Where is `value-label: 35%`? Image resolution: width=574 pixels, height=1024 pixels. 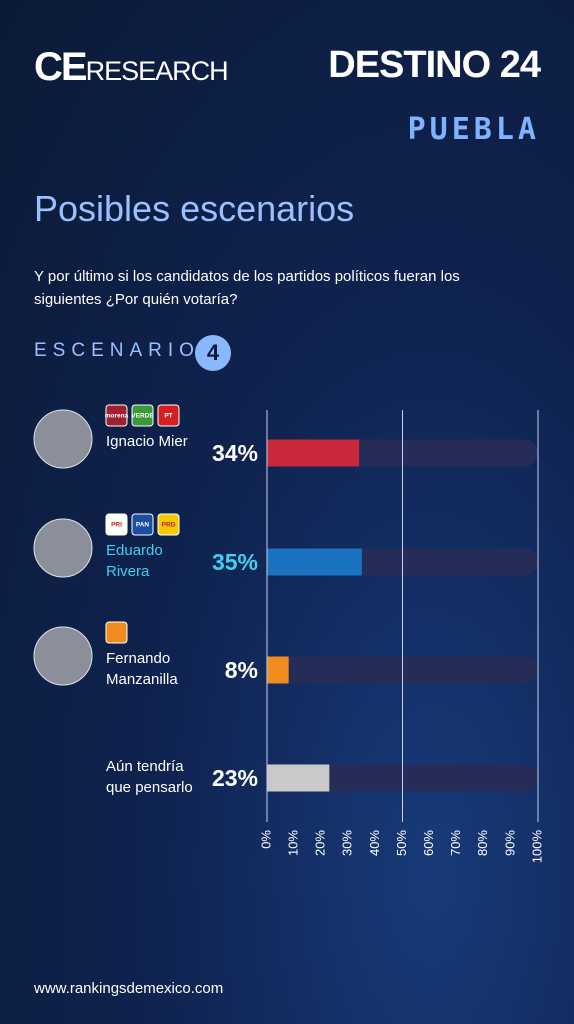 value-label: 35% is located at coordinates (235, 562).